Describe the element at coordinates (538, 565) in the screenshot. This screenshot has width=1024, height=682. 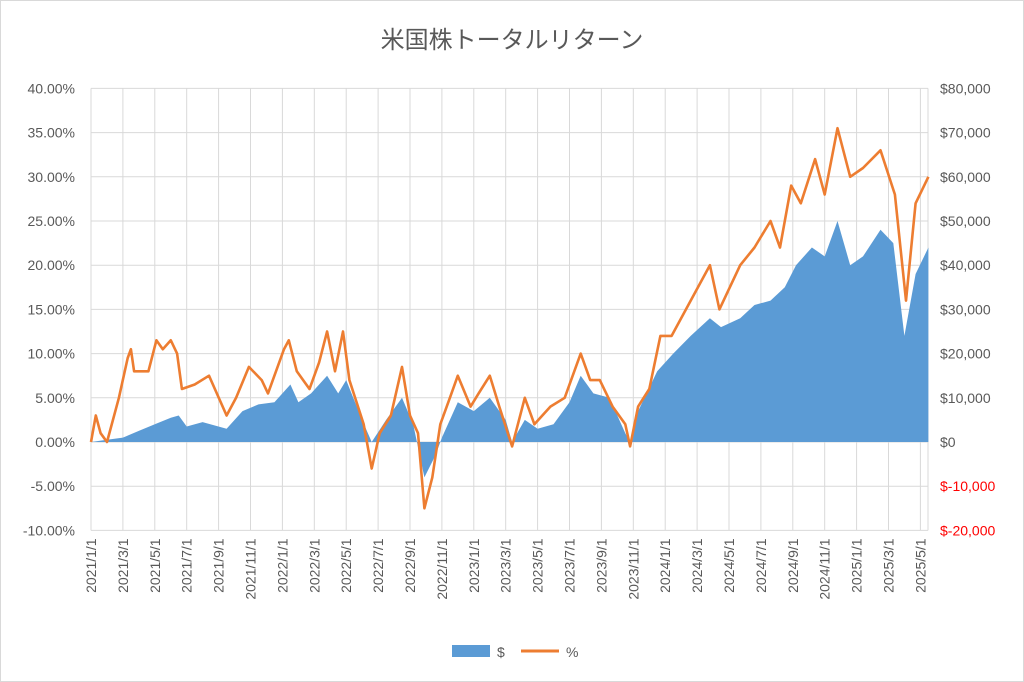
I see `x-tick-label: 2023/5/1` at that location.